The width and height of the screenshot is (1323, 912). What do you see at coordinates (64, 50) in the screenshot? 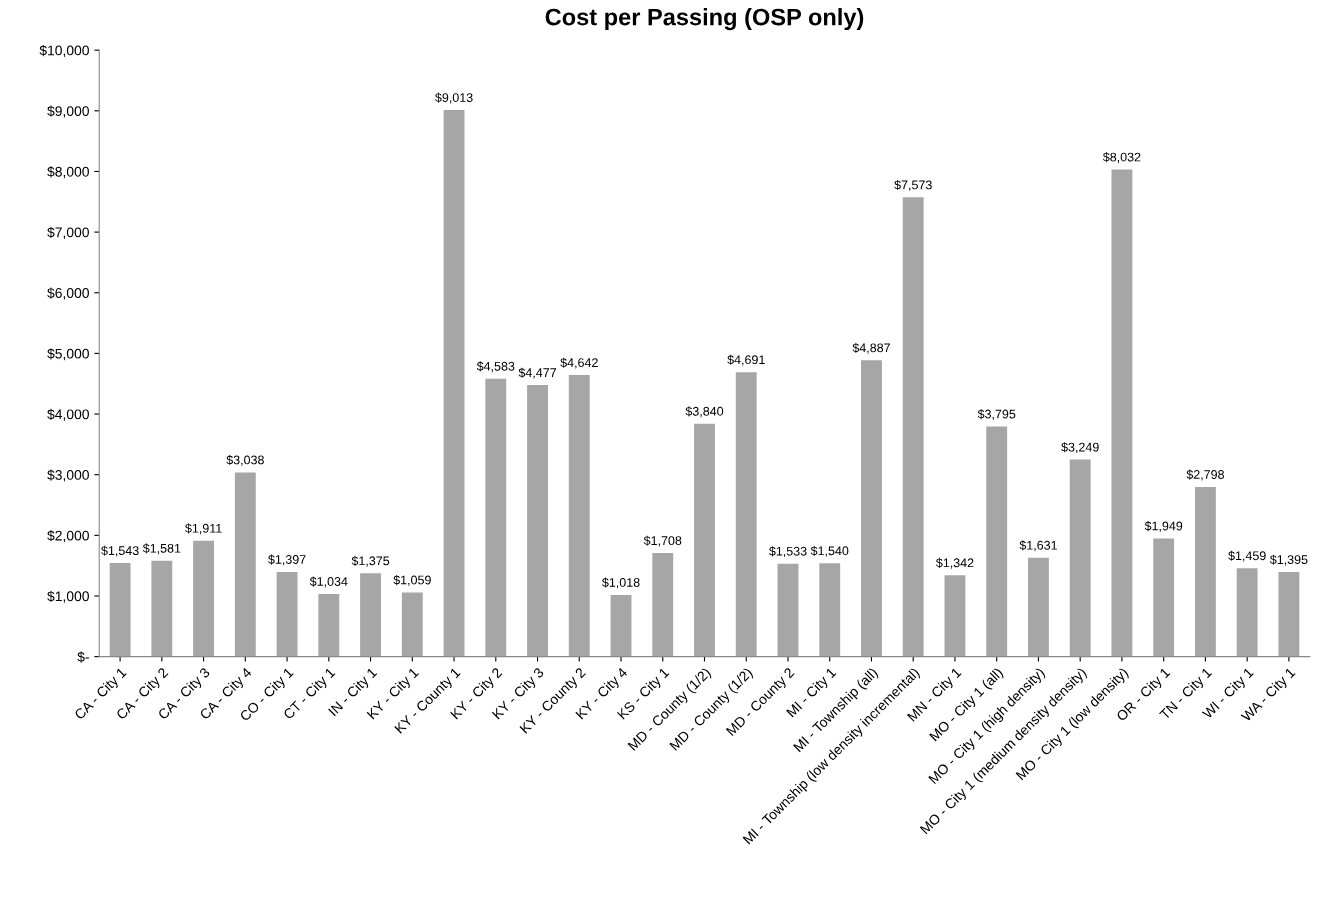
I see `y-tick-label: $10,000` at bounding box center [64, 50].